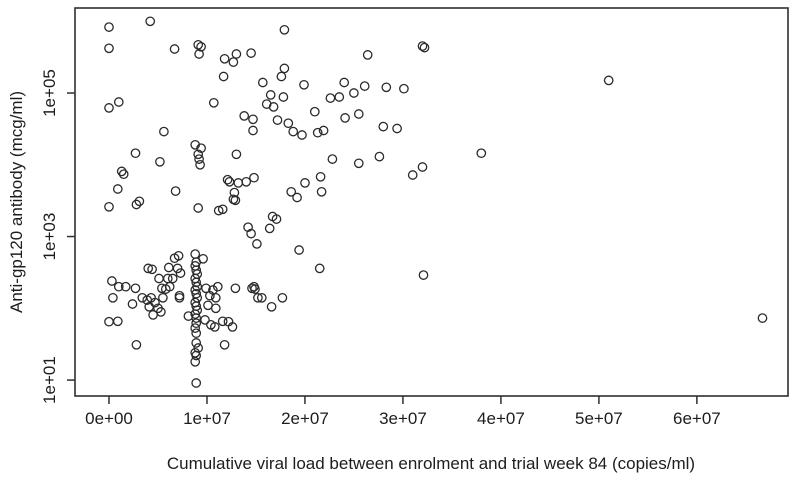  What do you see at coordinates (57, 236) in the screenshot?
I see `y-axis: 1e+01 1e+03 1e+05` at bounding box center [57, 236].